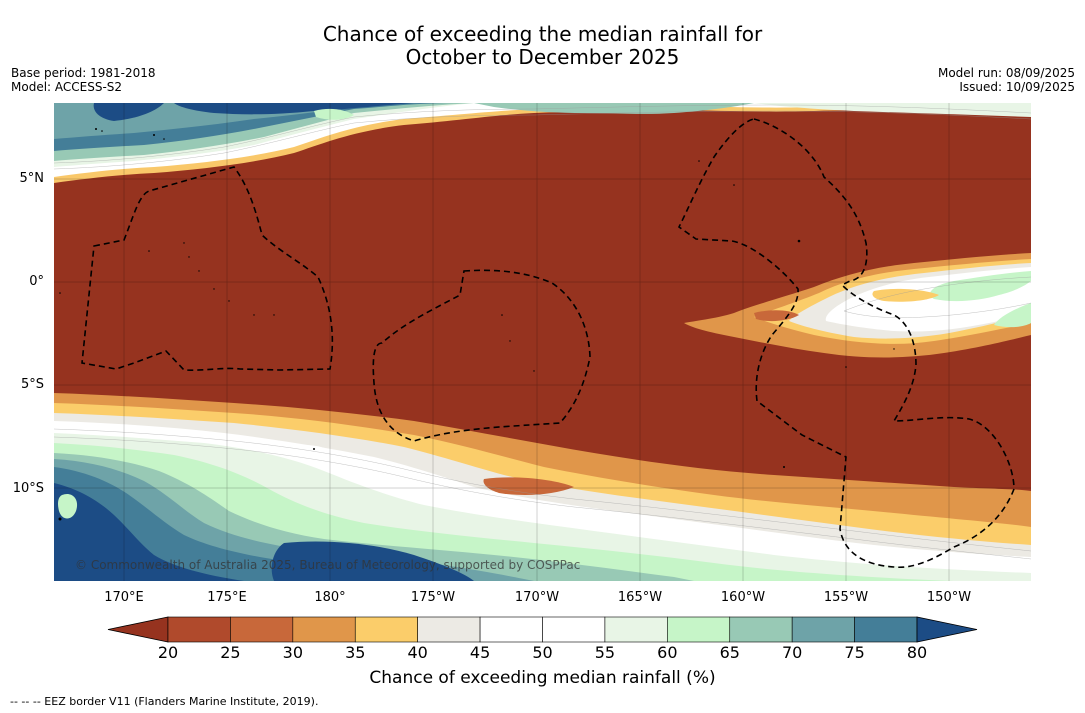 The height and width of the screenshot is (713, 1085). What do you see at coordinates (32, 178) in the screenshot?
I see `lat-label-5n: 5°N` at bounding box center [32, 178].